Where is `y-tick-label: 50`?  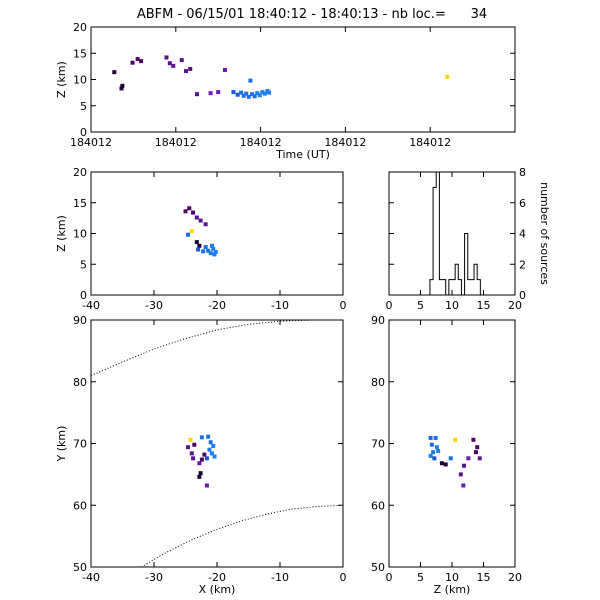
y-tick-label: 50 is located at coordinates (80, 567).